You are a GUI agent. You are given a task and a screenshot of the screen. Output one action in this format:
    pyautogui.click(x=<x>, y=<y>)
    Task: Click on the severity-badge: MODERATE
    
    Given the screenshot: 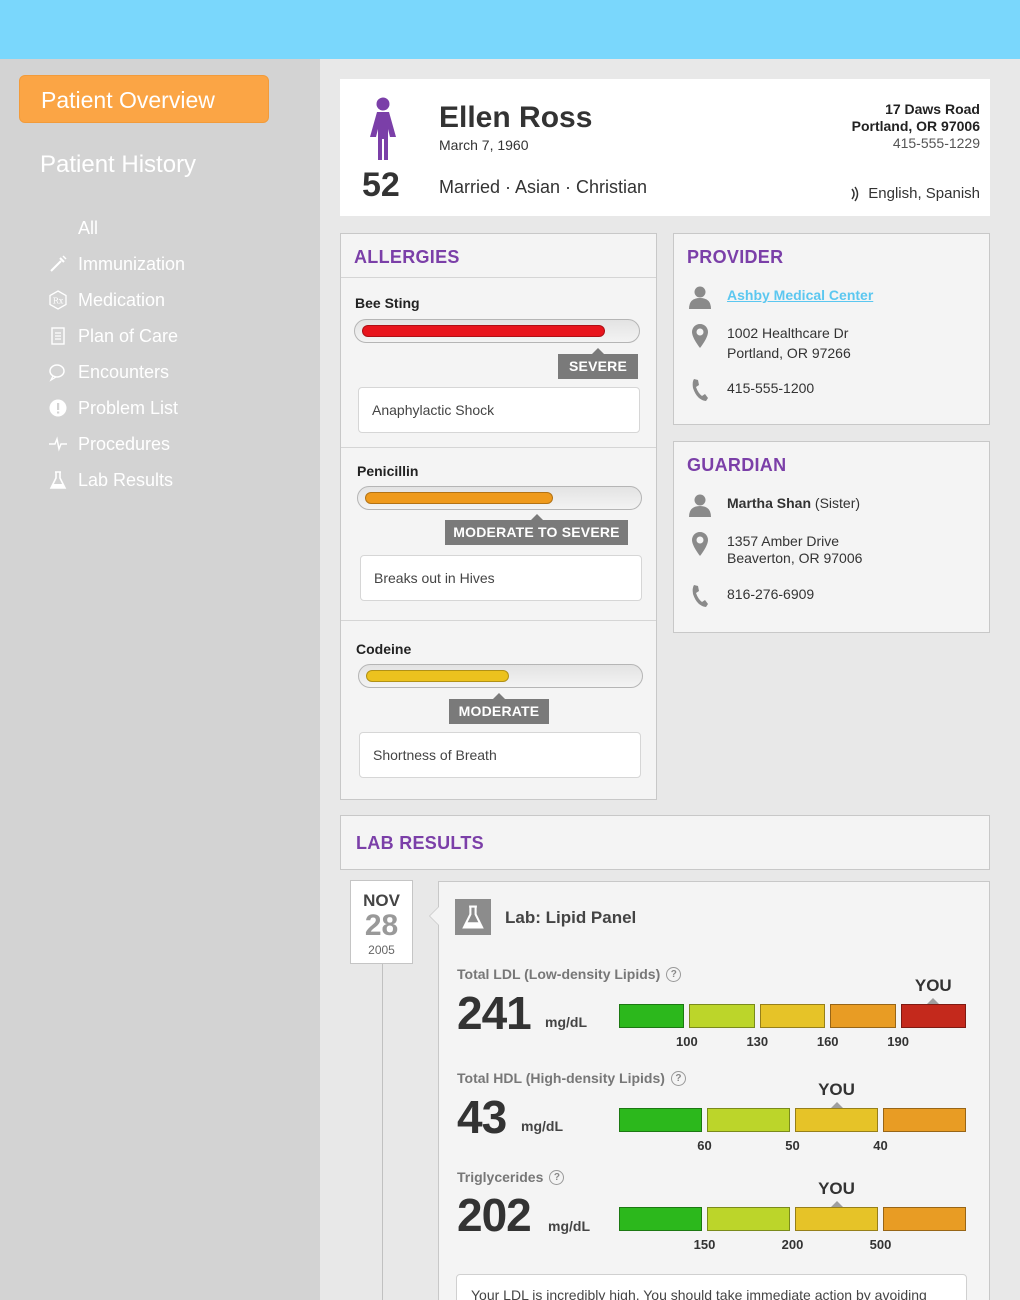 What is the action you would take?
    pyautogui.click(x=499, y=708)
    